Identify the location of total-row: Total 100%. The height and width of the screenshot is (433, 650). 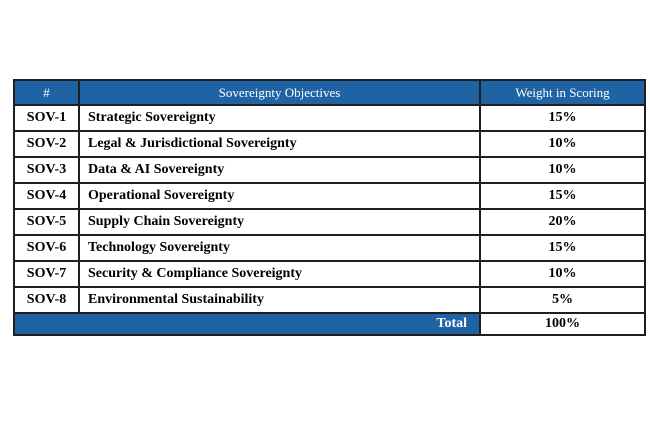
(329, 324).